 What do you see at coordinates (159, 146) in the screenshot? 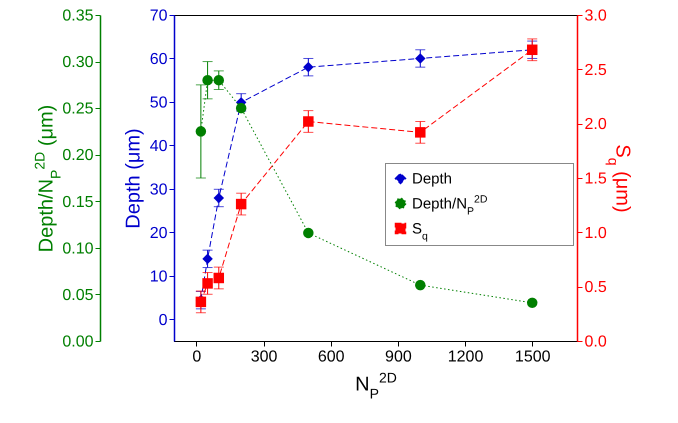
I see `y-tick-label: 40` at bounding box center [159, 146].